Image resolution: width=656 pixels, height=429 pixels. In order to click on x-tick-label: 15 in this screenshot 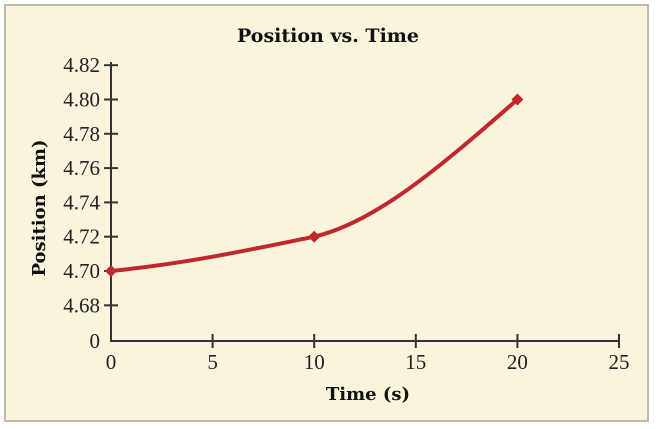, I will do `click(415, 362)`.